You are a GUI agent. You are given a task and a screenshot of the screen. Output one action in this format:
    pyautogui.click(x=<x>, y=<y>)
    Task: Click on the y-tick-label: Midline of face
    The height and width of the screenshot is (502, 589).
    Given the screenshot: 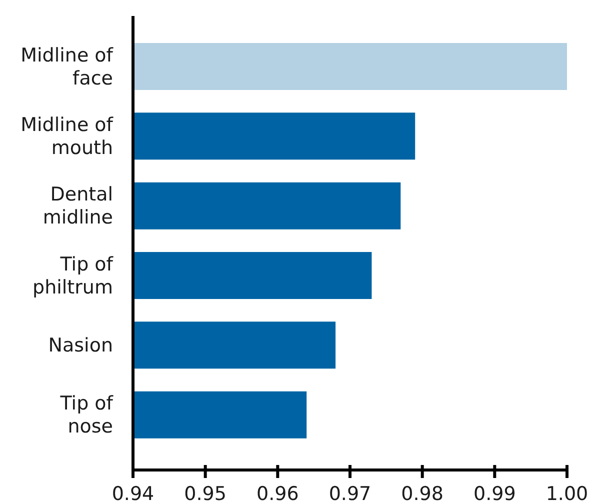 What is the action you would take?
    pyautogui.click(x=67, y=67)
    